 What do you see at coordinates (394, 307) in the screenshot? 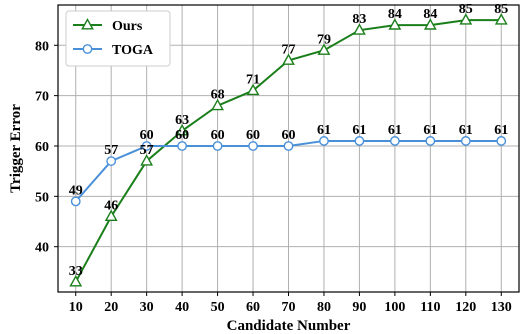
I see `x-tick-label: 100` at bounding box center [394, 307].